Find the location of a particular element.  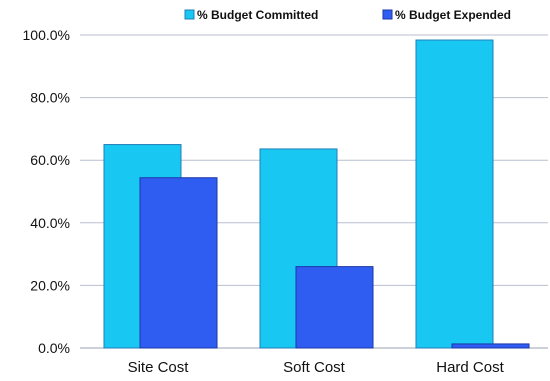

legend-label-expended: % Budget Expended is located at coordinates (453, 15).